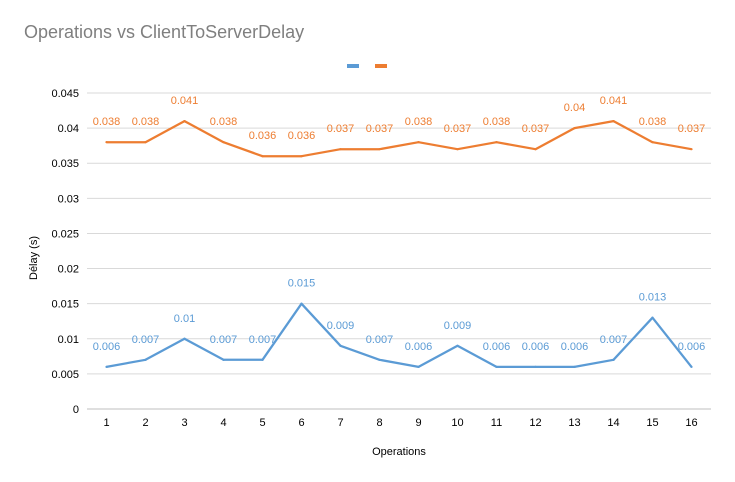 Image resolution: width=735 pixels, height=482 pixels. I want to click on y-tick-label: 0.03, so click(68, 199).